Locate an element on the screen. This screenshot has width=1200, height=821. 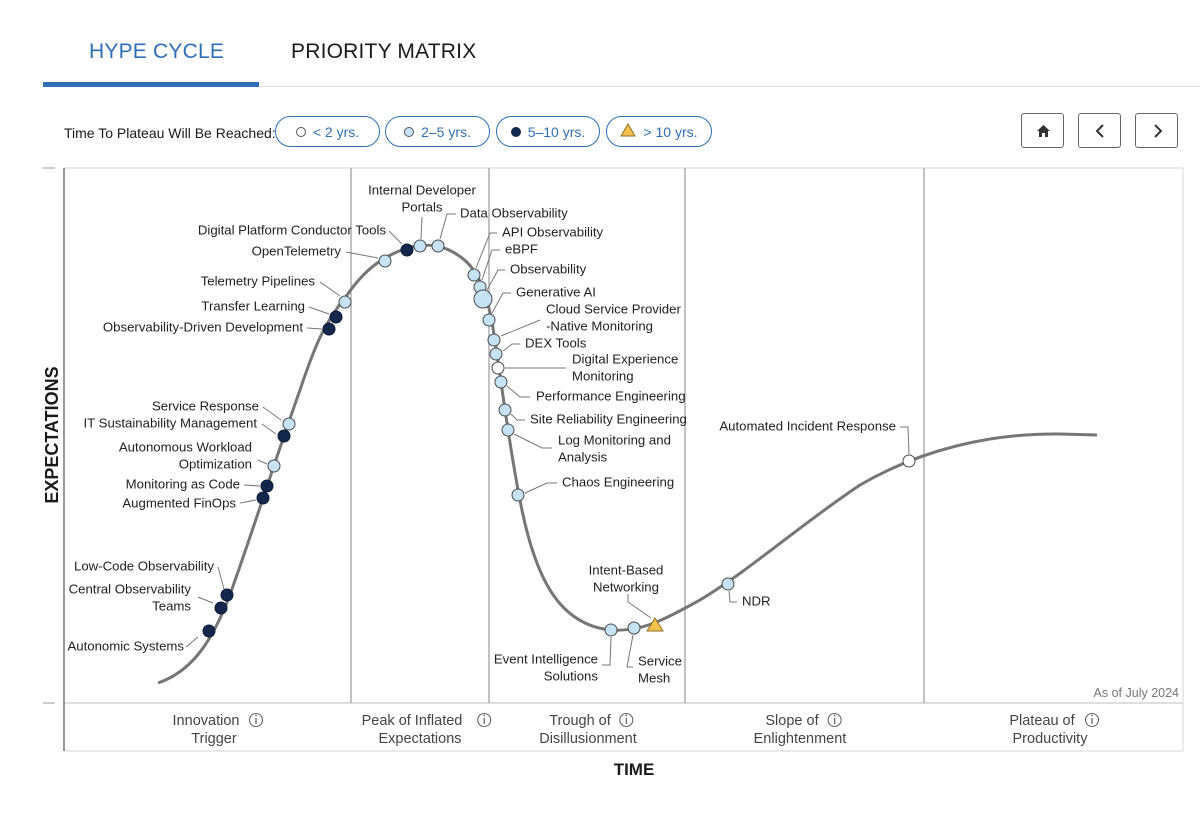
technology-label: Solutions is located at coordinates (571, 675).